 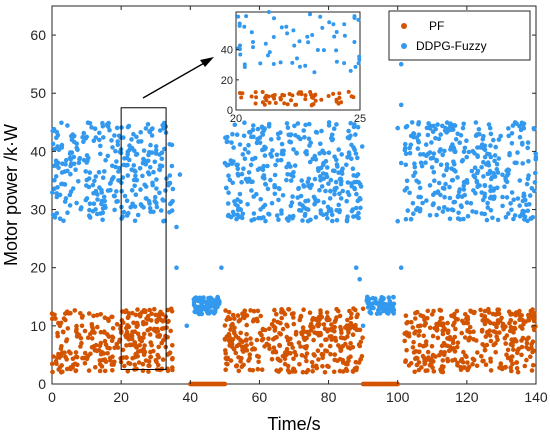 I want to click on highlight-box, so click(x=143, y=238).